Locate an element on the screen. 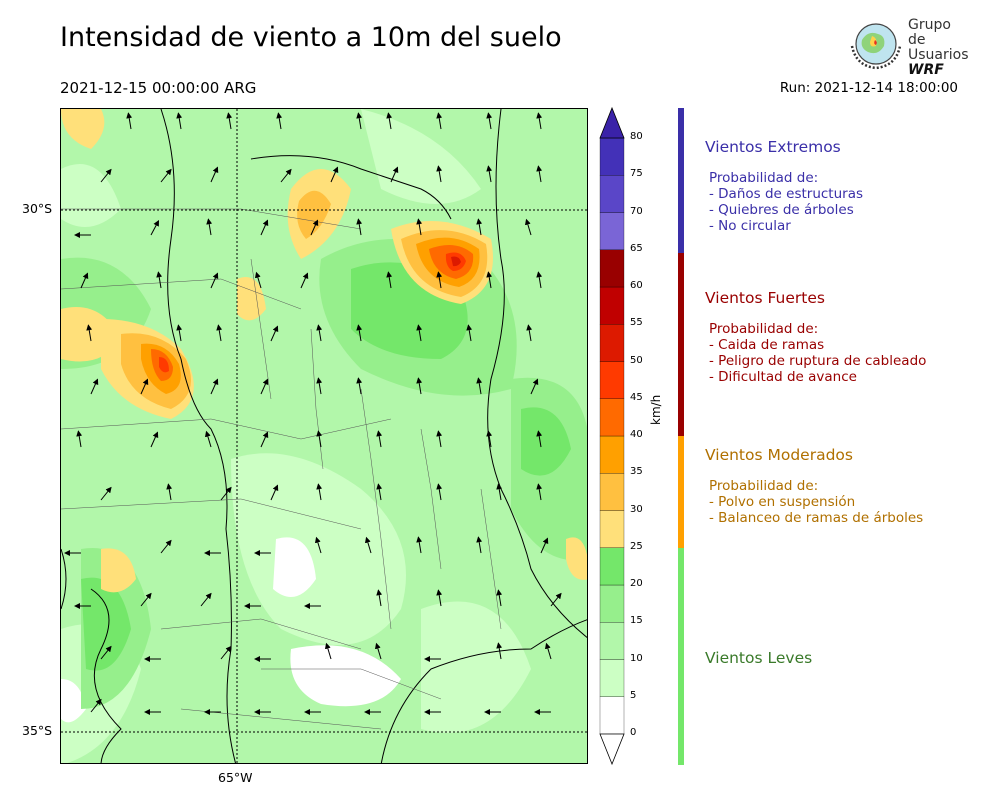 The width and height of the screenshot is (1000, 800). lon-label-65w: 65°W is located at coordinates (235, 777).